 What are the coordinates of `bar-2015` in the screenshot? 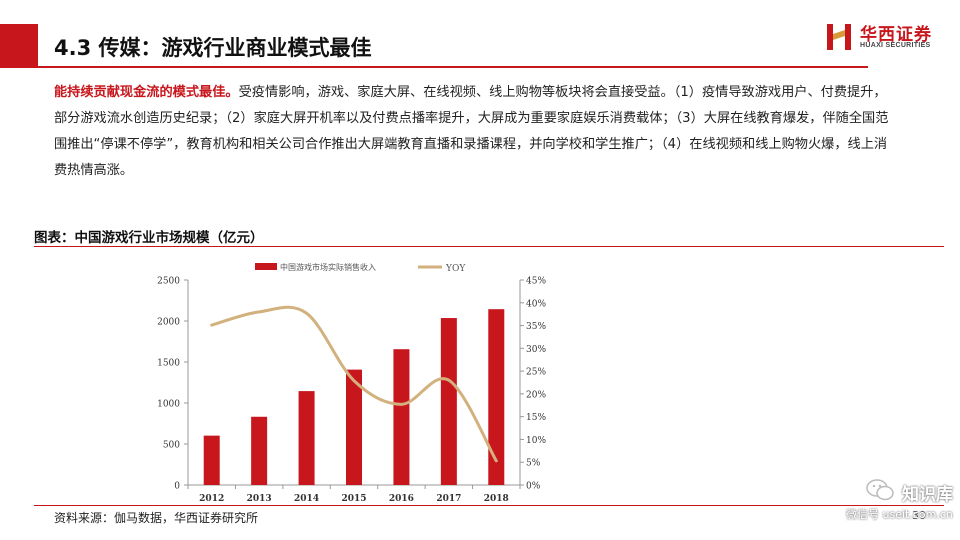 It's located at (354, 427).